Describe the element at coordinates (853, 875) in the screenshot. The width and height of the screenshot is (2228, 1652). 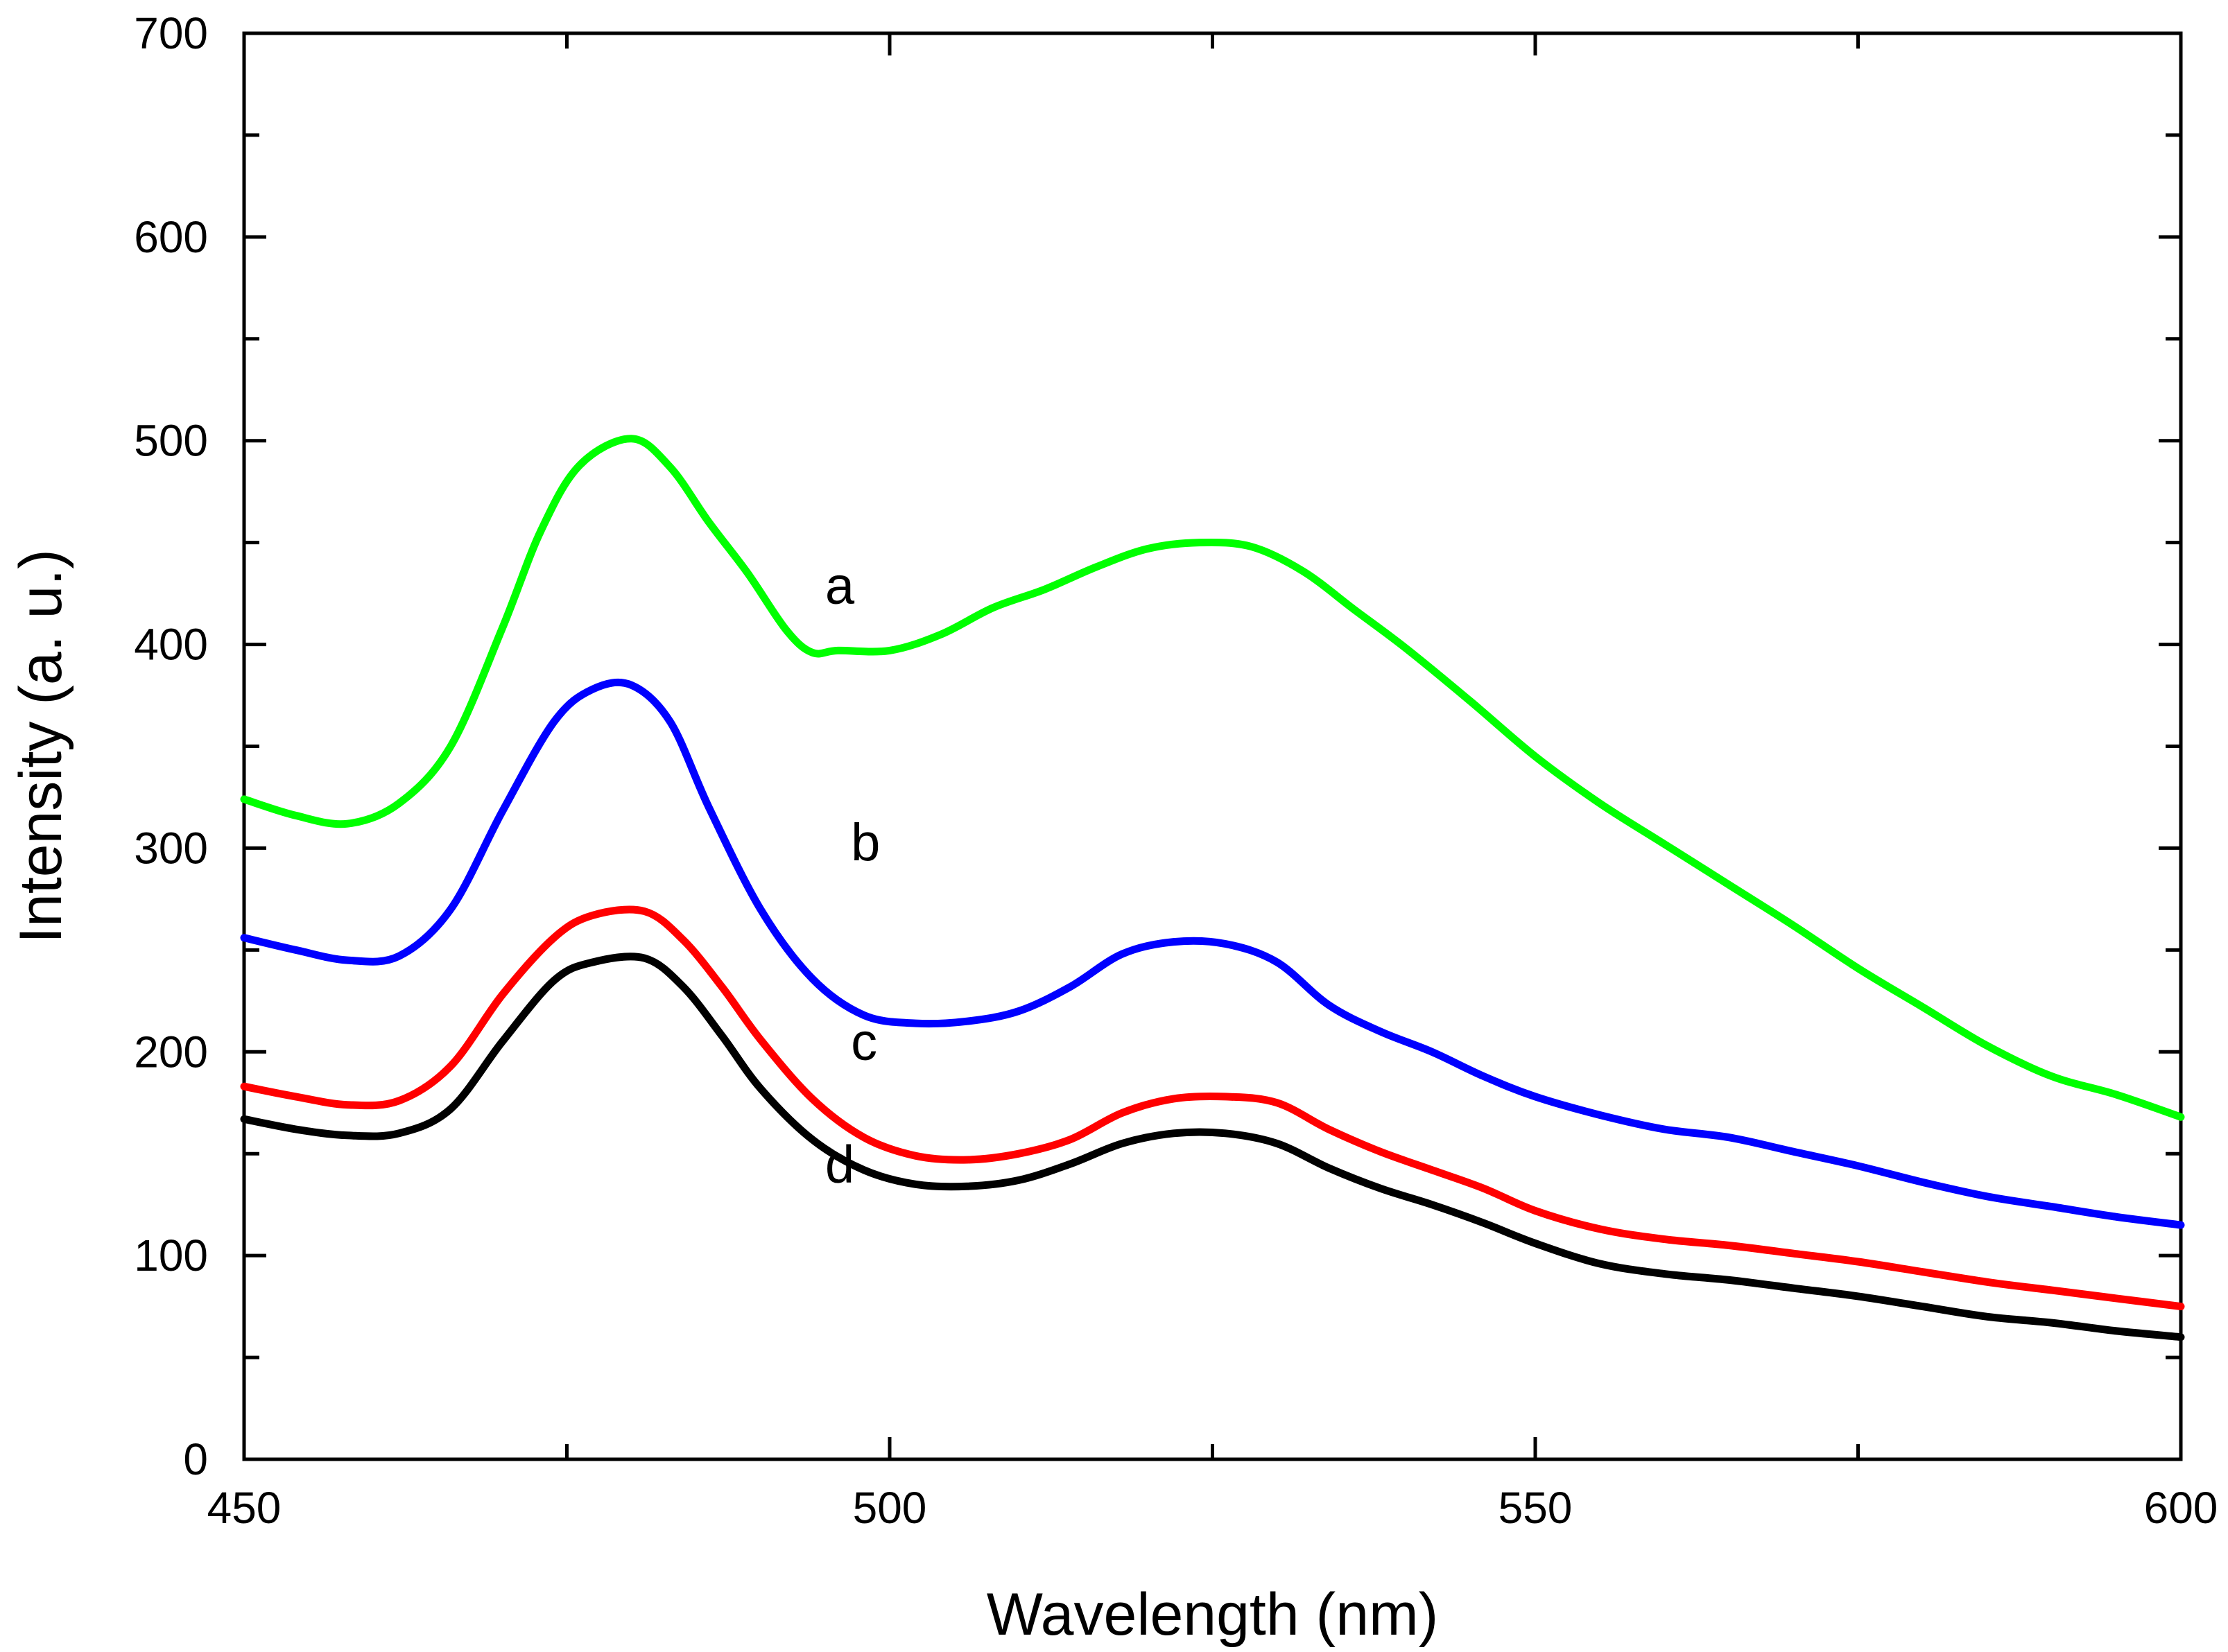
I see `series-labels: a b c d` at that location.